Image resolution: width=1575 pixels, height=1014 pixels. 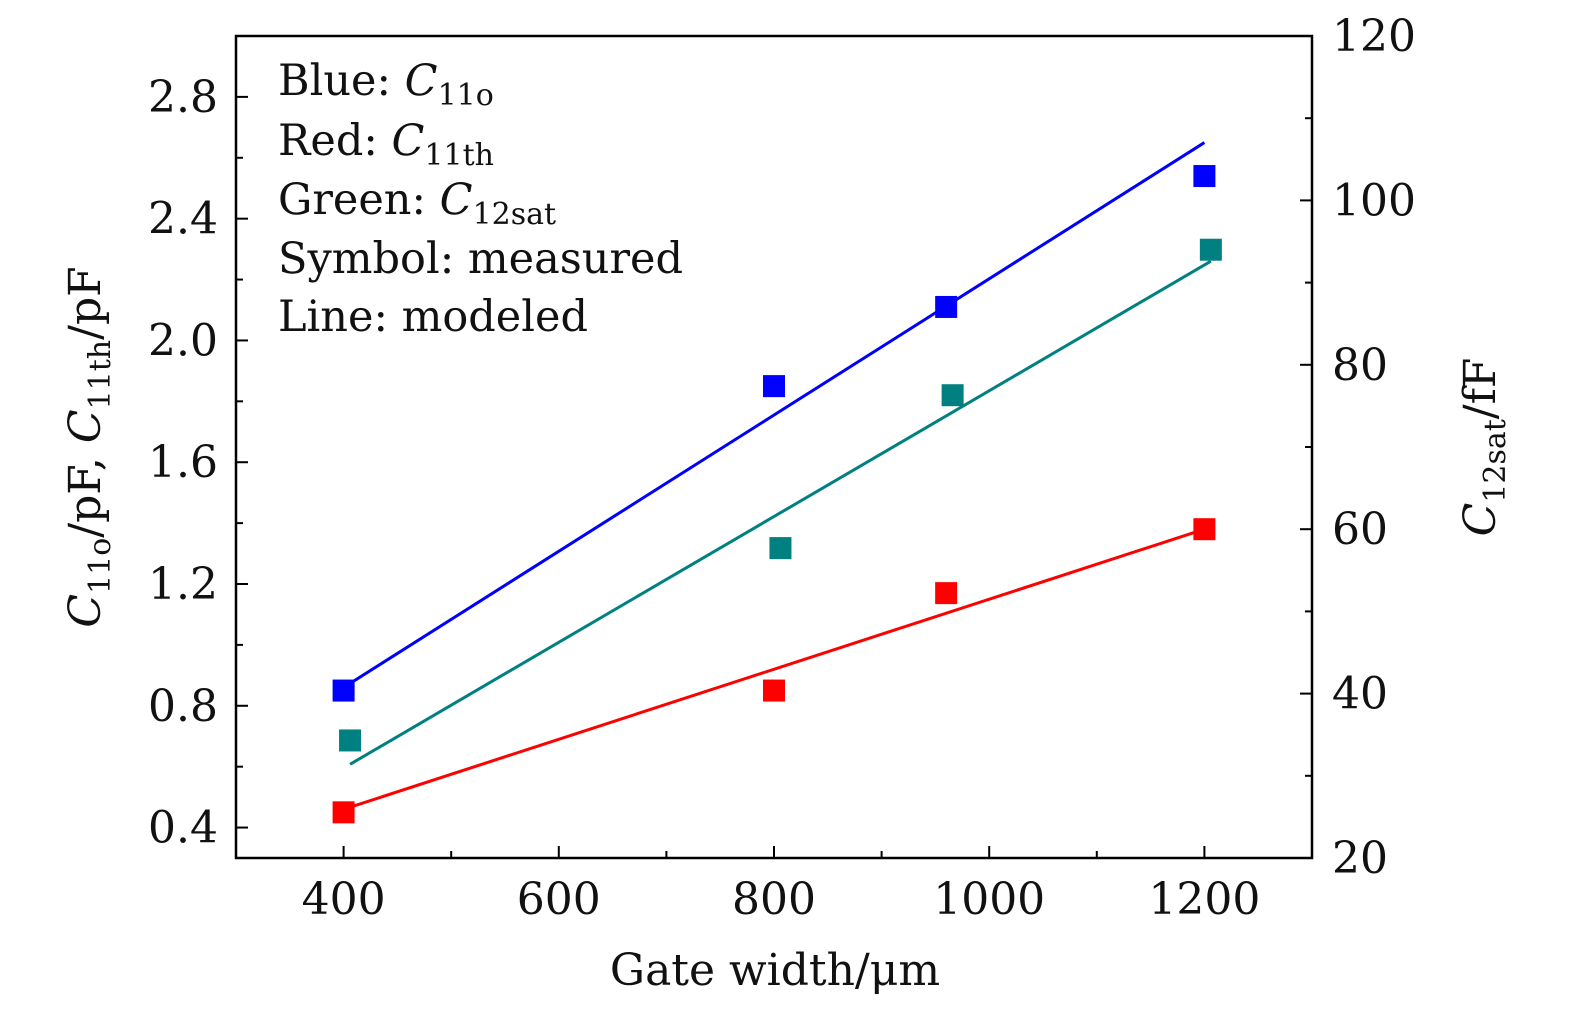 I want to click on y-right-tick-label: 40, so click(x=1360, y=694).